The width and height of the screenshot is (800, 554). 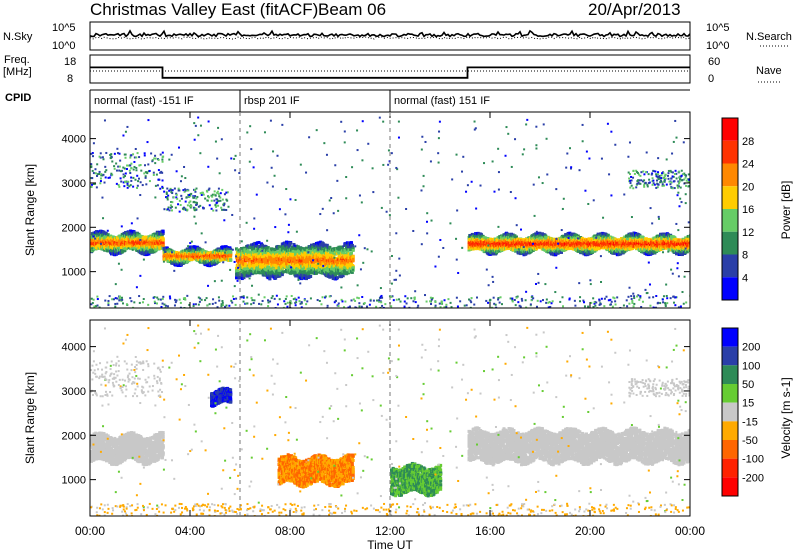 I want to click on freq-tick-bottom: 8, so click(x=70, y=79).